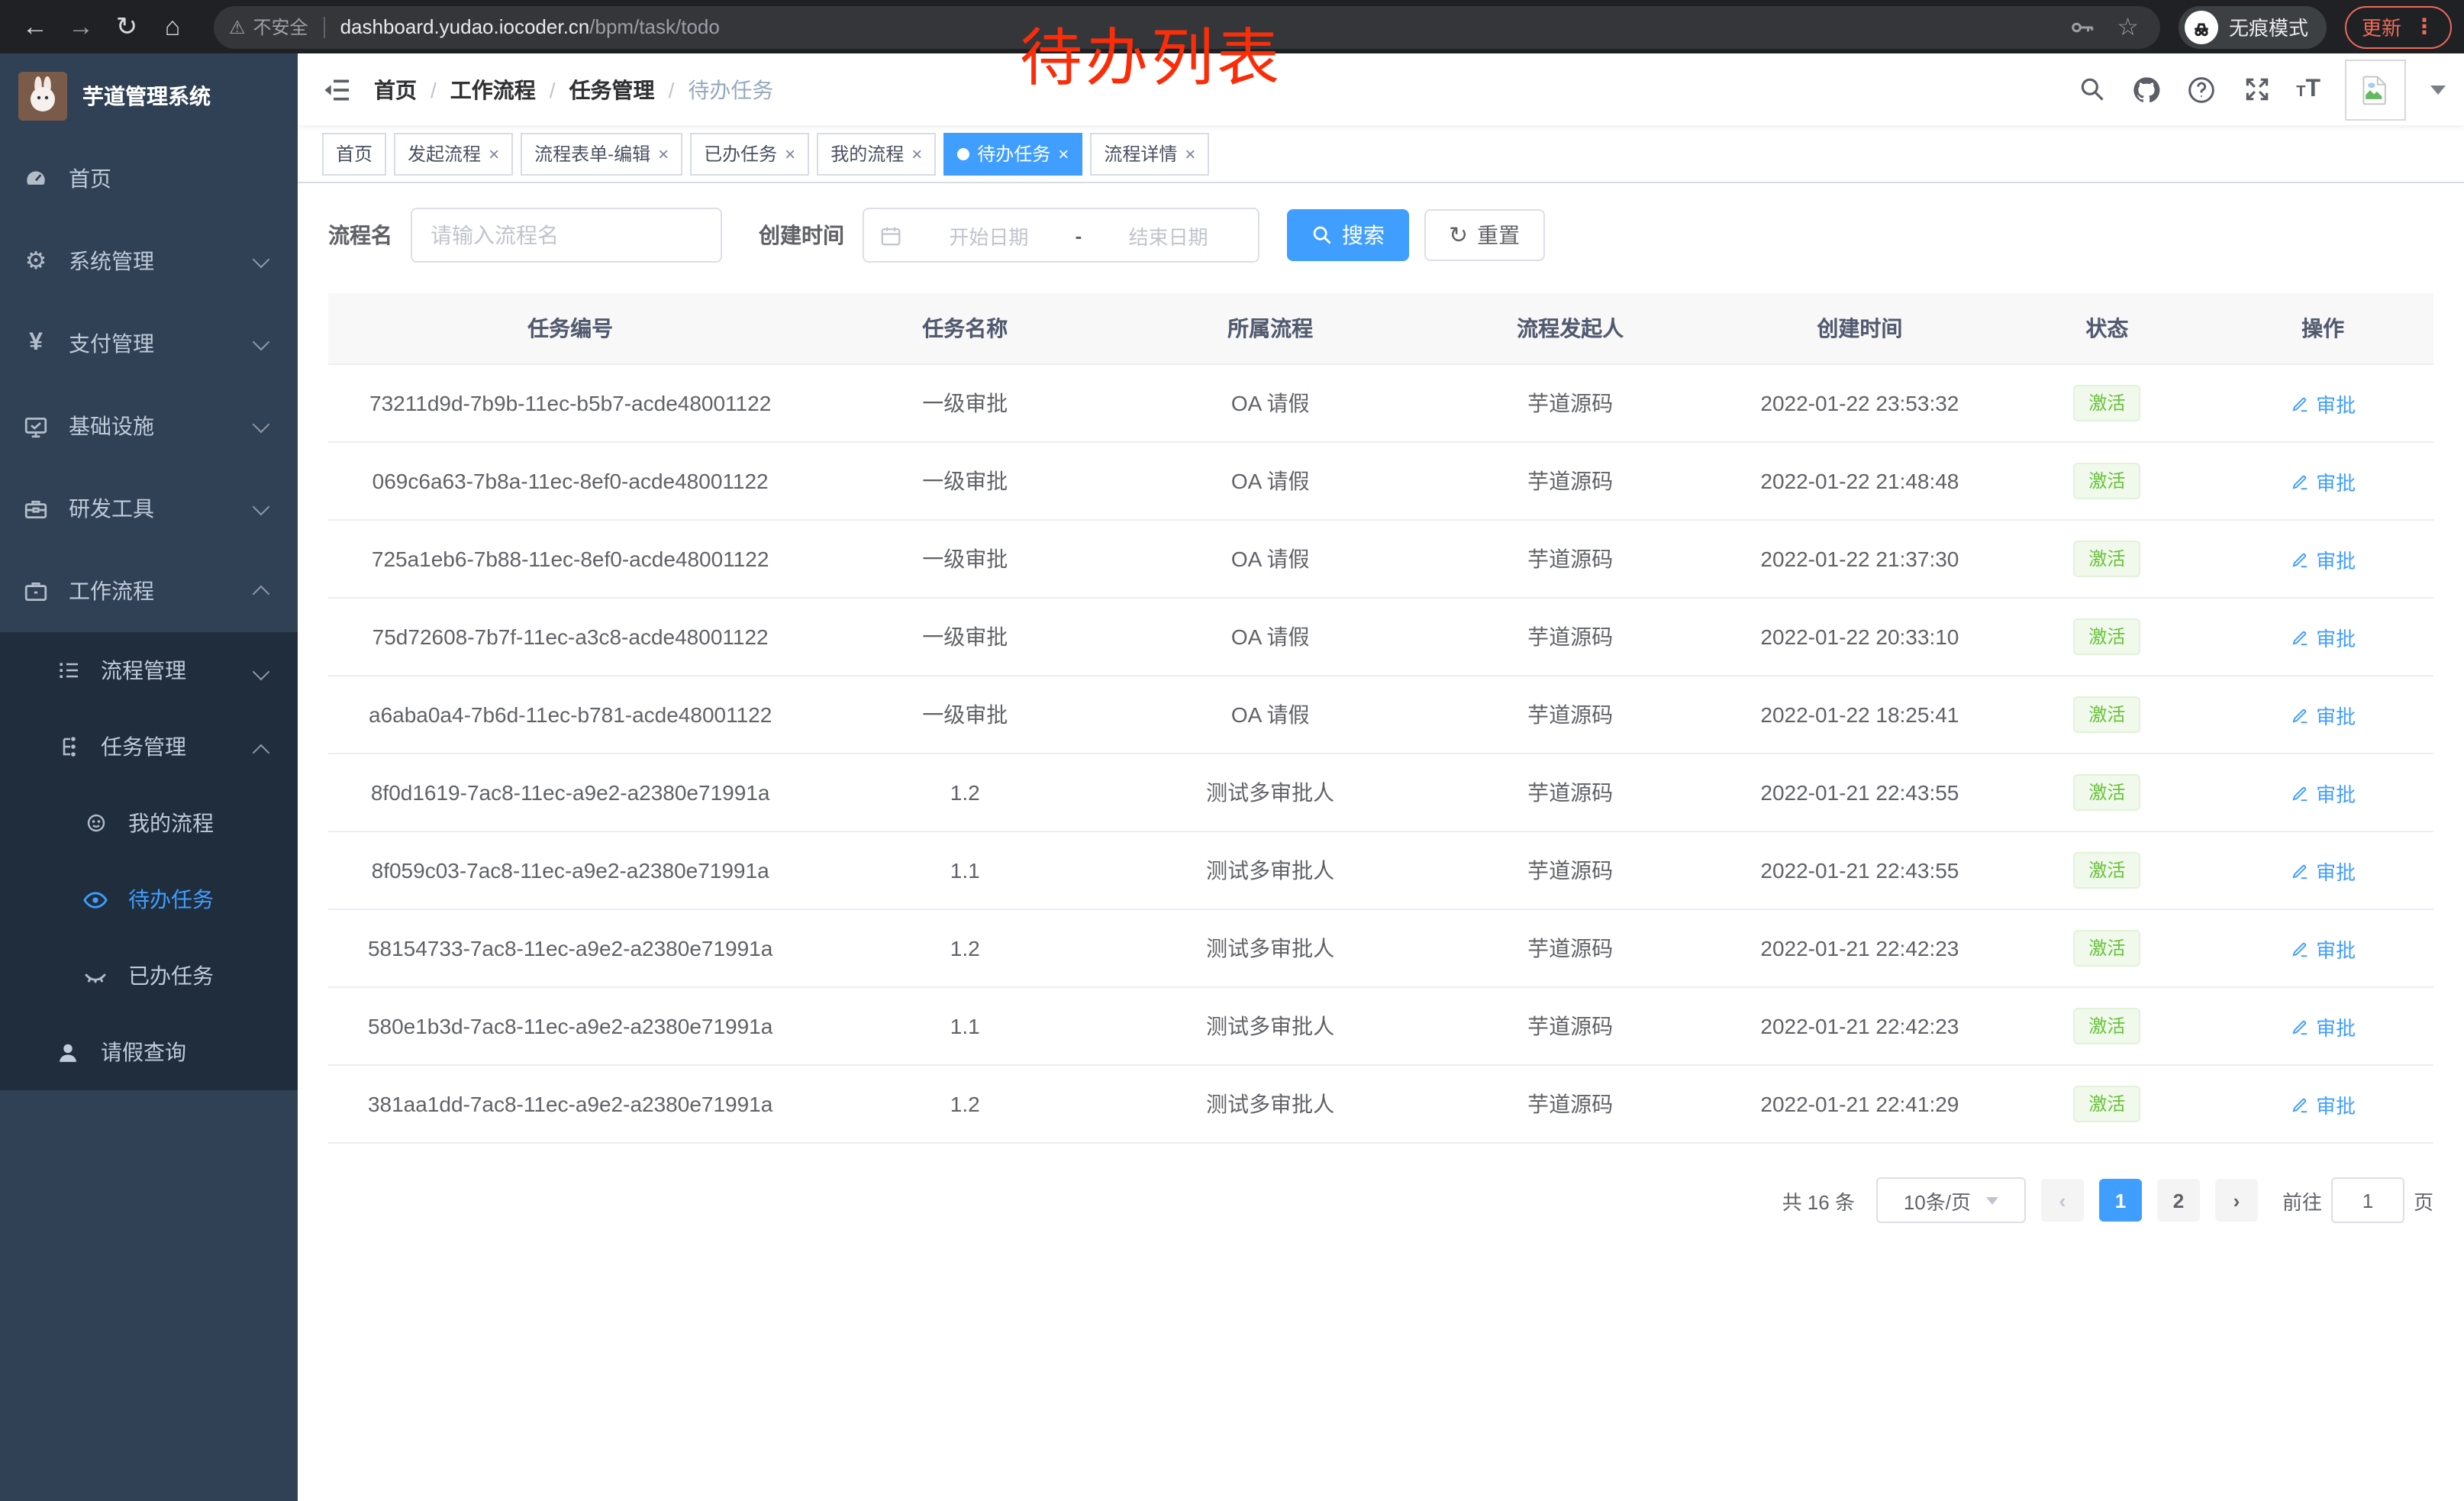 The height and width of the screenshot is (1501, 2464). I want to click on cell-task-name: 1.2, so click(965, 1104).